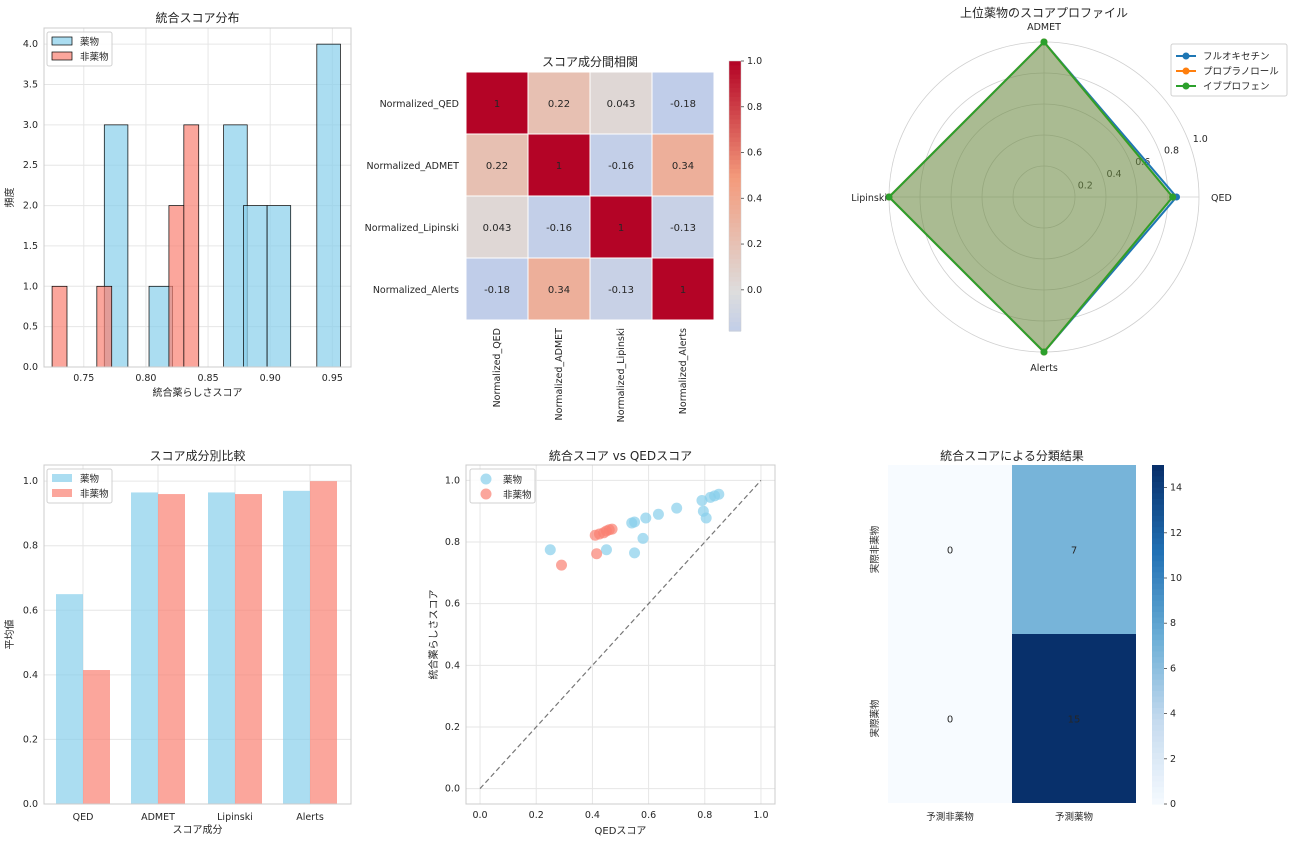  I want to click on radial-tick-label: 0.4, so click(1113, 174).